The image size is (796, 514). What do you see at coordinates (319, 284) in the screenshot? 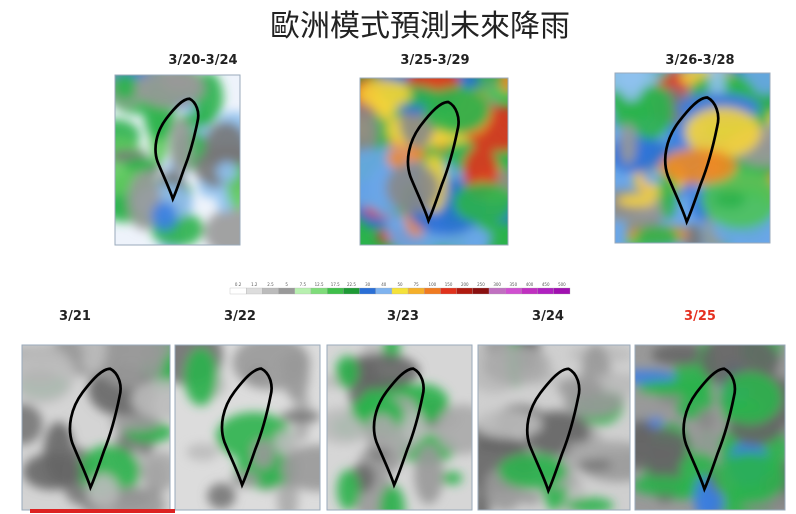
I see `scale-label: 12.5` at bounding box center [319, 284].